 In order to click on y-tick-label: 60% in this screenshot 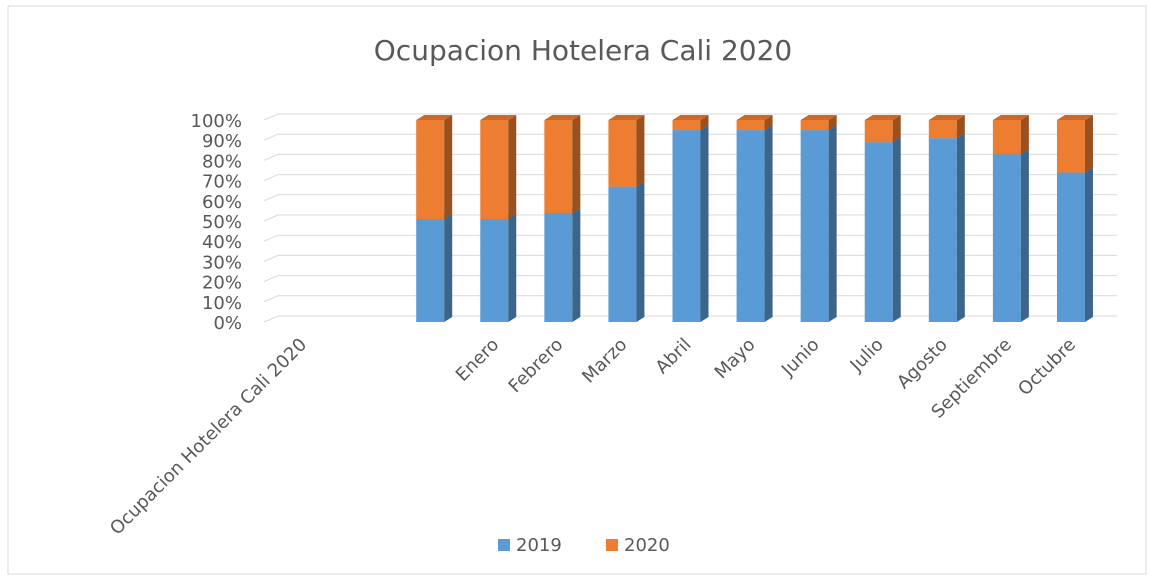, I will do `click(222, 202)`.